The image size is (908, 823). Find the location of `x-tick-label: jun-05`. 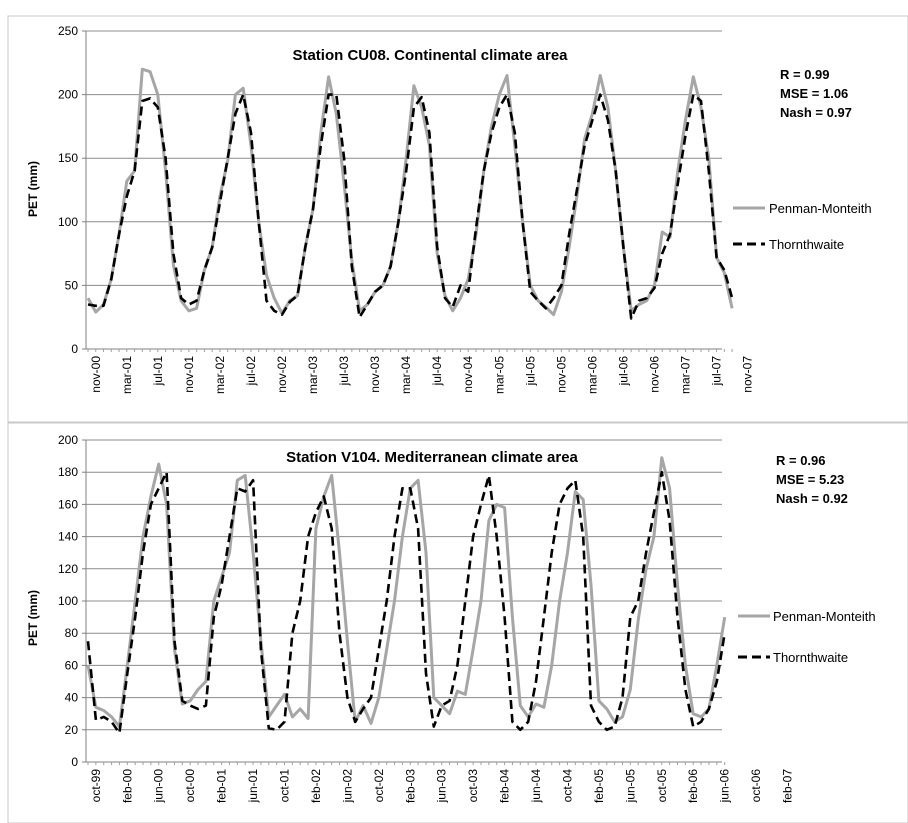

x-tick-label: jun-05 is located at coordinates (630, 786).